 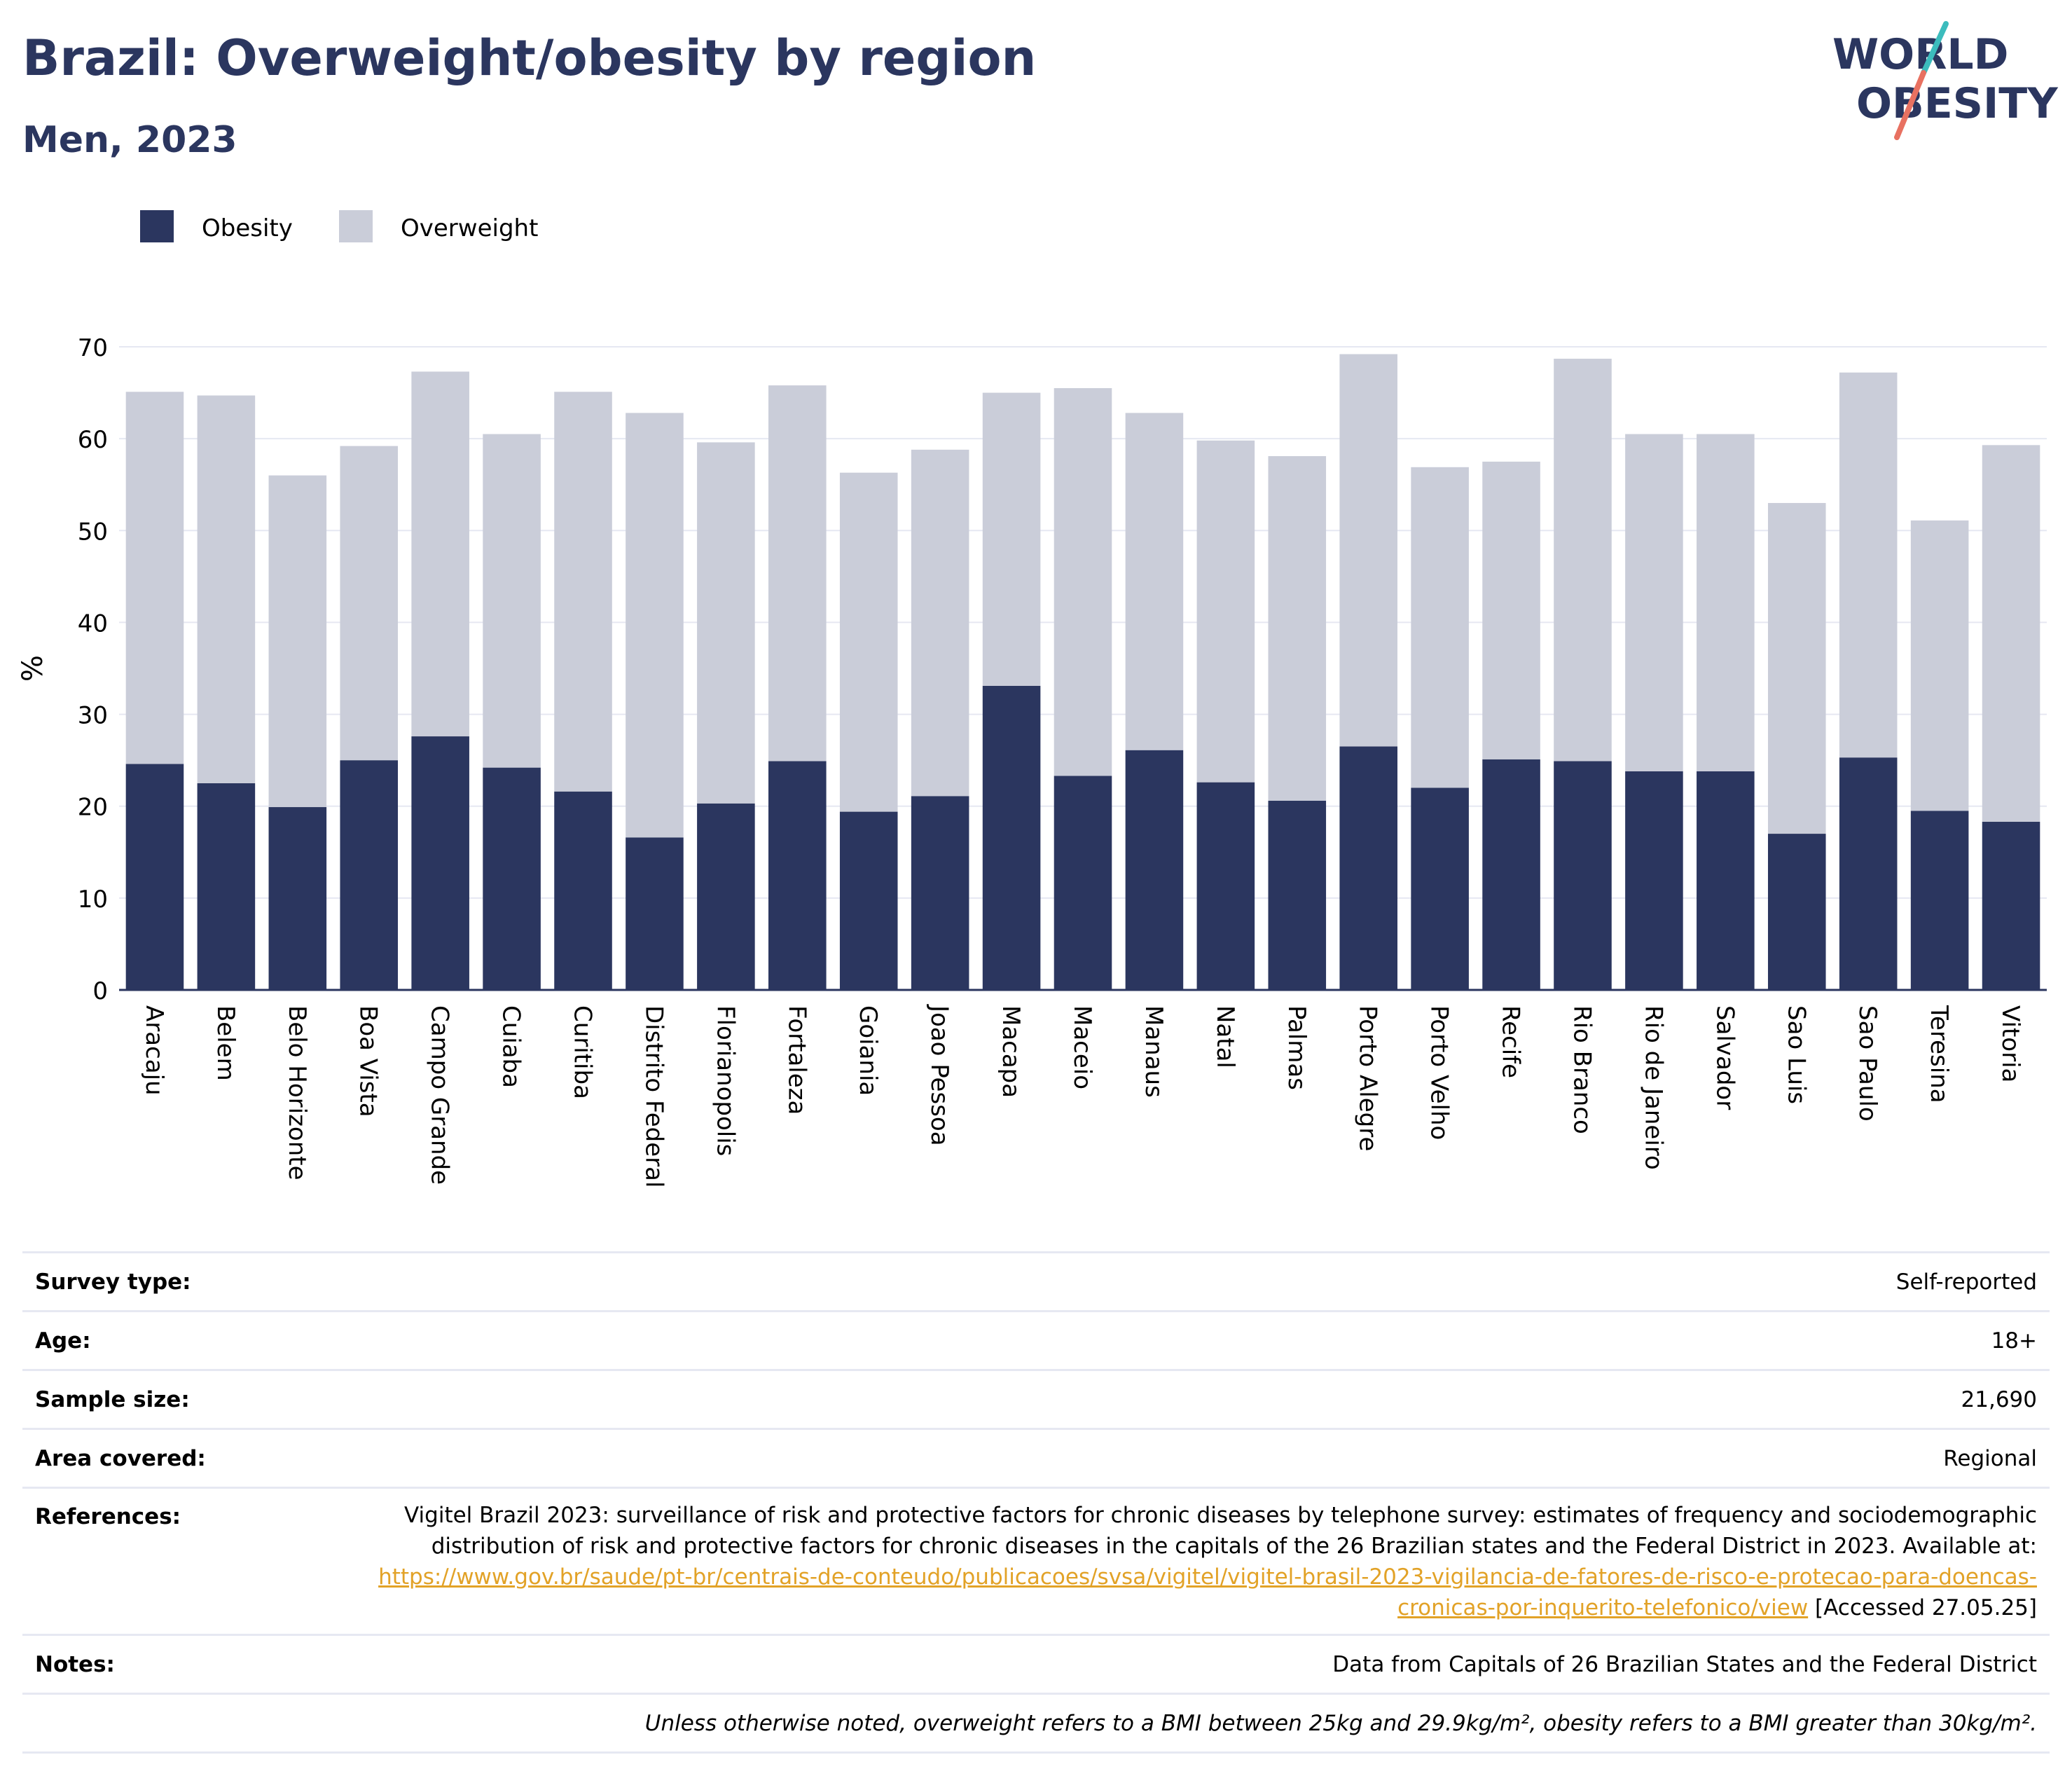 What do you see at coordinates (725, 1080) in the screenshot?
I see `x-tick-label-florianopolis: Florianopolis` at bounding box center [725, 1080].